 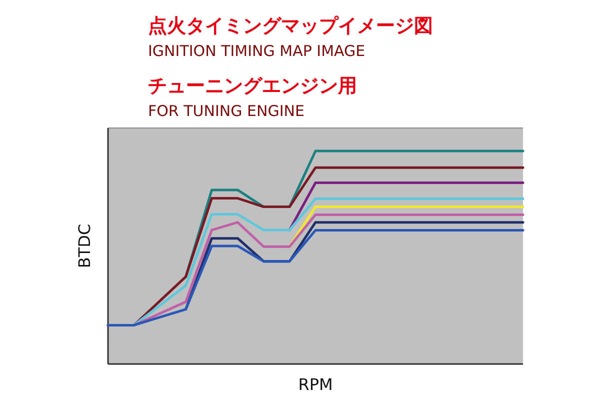 What do you see at coordinates (315, 384) in the screenshot?
I see `x-axis-title: RPM` at bounding box center [315, 384].